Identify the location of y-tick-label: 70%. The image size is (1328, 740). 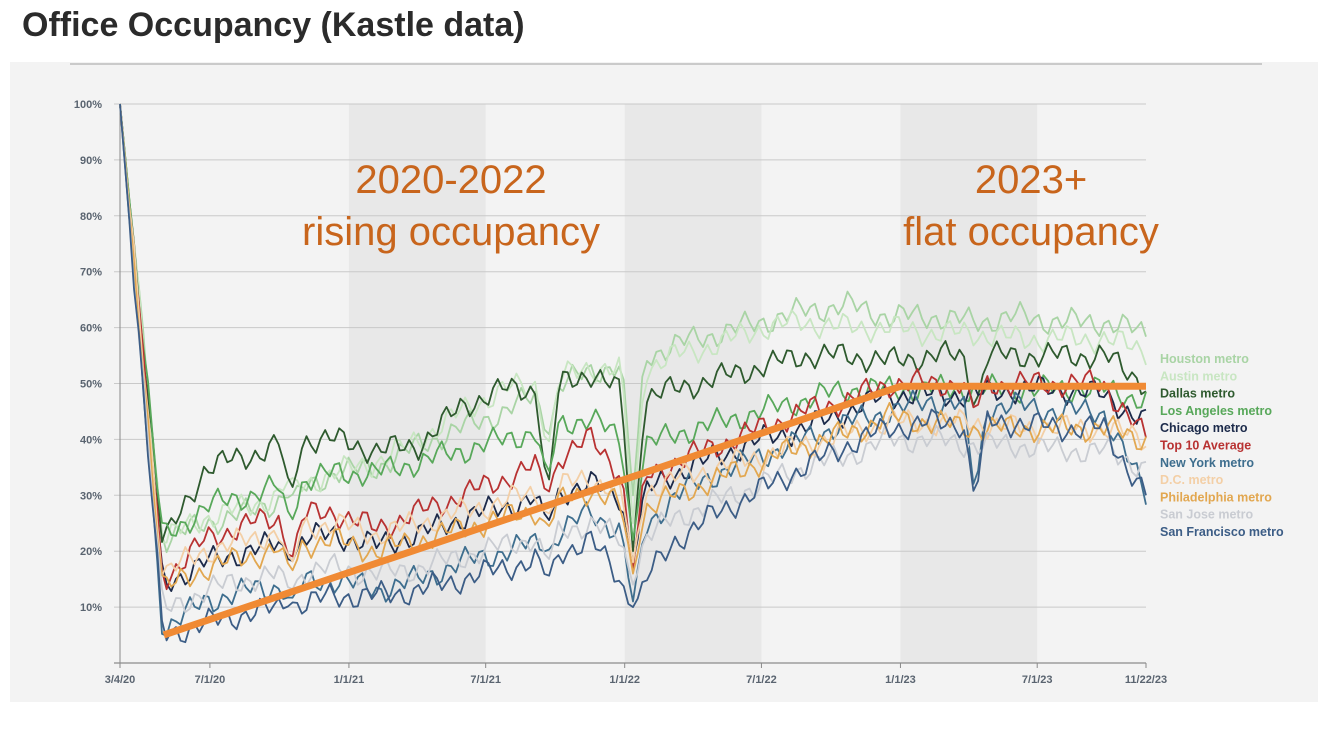
(91, 273).